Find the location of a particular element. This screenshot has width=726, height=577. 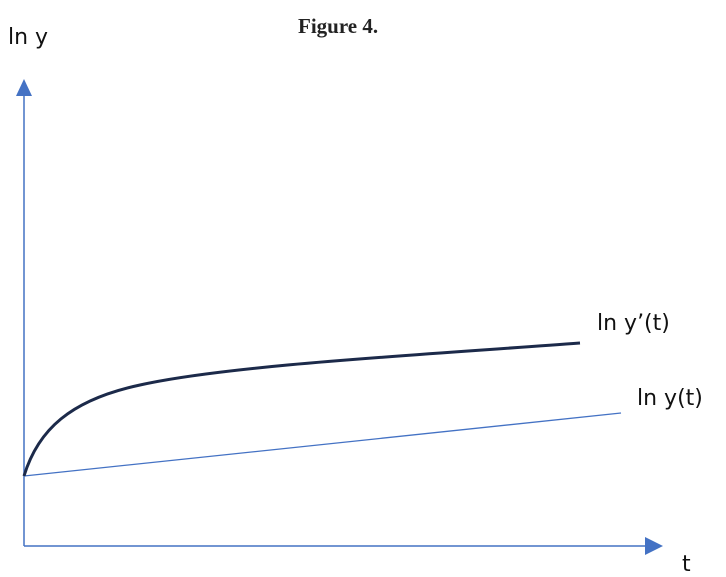

curve-ln-y is located at coordinates (322, 444).